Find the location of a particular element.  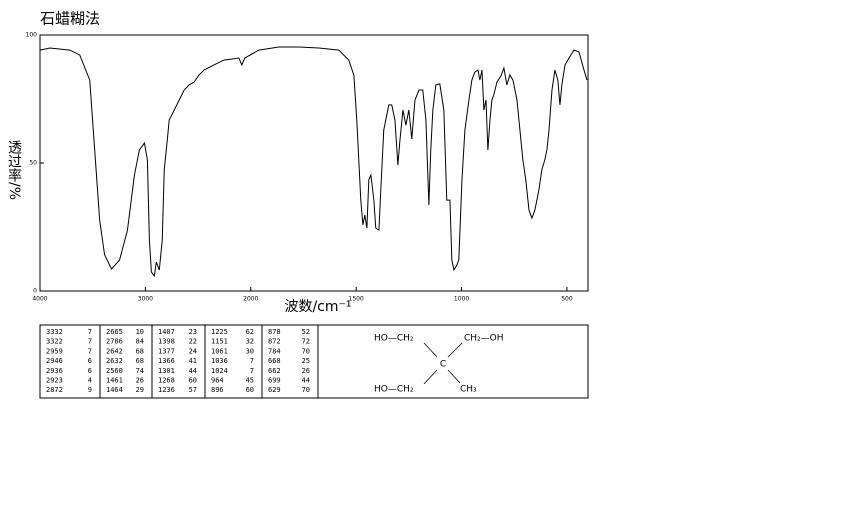

peak-intensity: 84 is located at coordinates (140, 342).